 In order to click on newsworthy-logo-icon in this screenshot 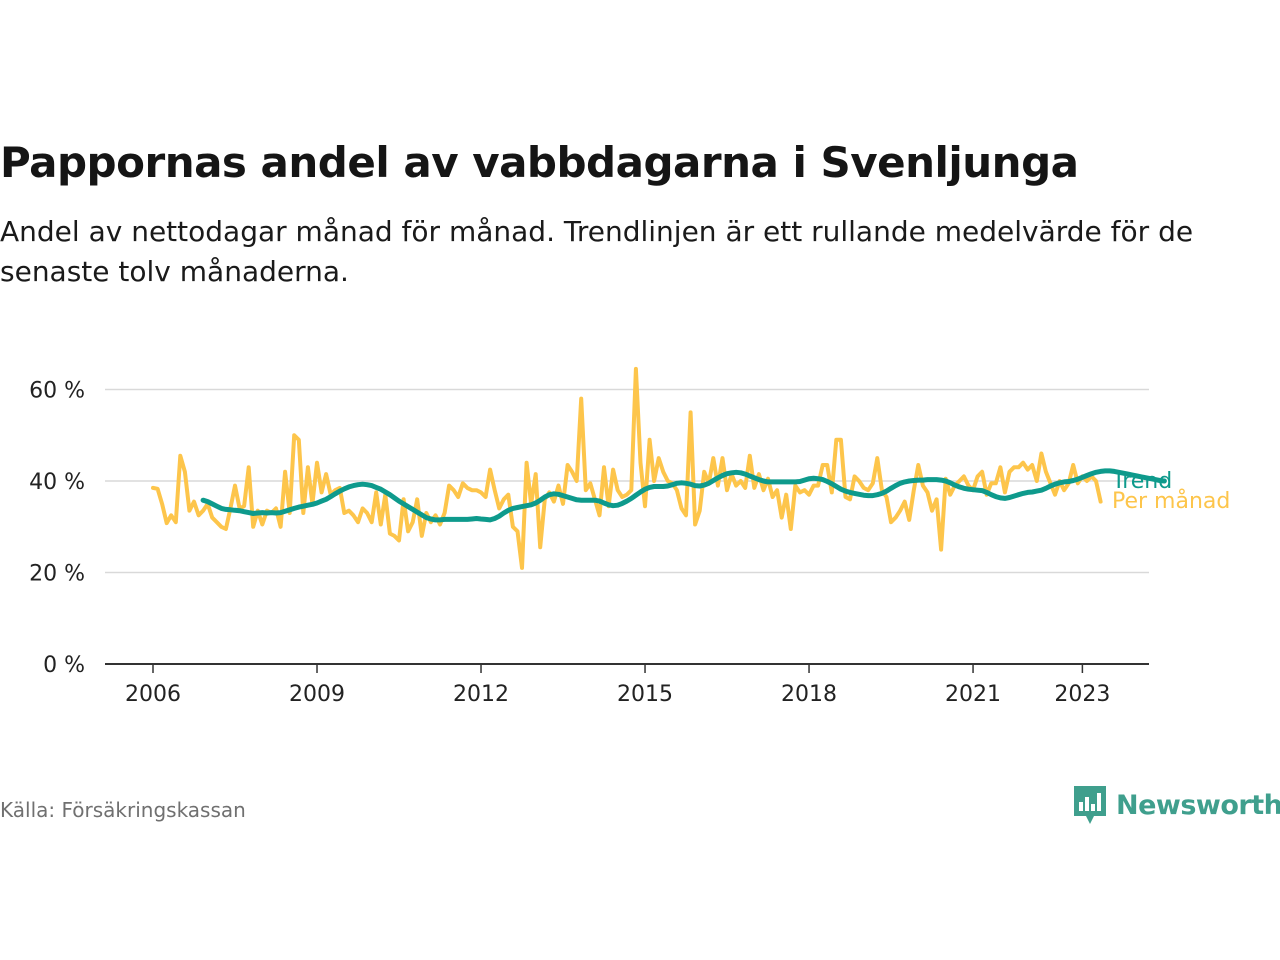, I will do `click(1090, 805)`.